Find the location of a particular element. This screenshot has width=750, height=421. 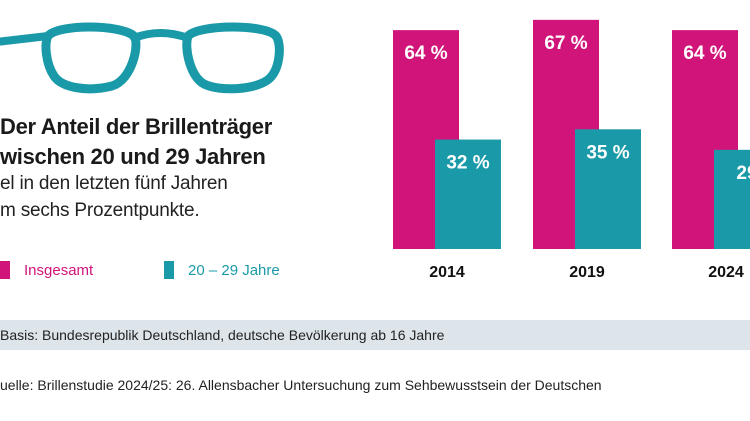

bar-young-2014 is located at coordinates (468, 194).